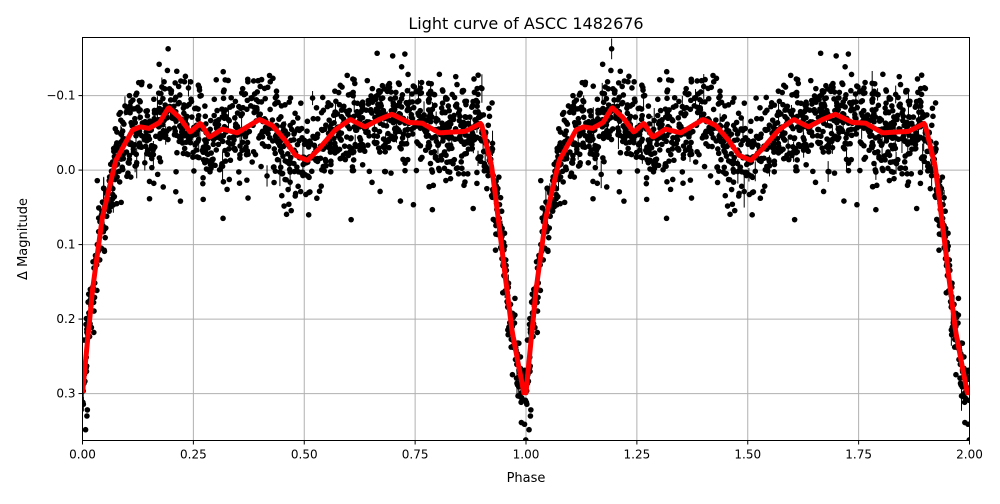 This screenshot has height=504, width=1000. Describe the element at coordinates (415, 455) in the screenshot. I see `x-tick-label: 0.75` at that location.